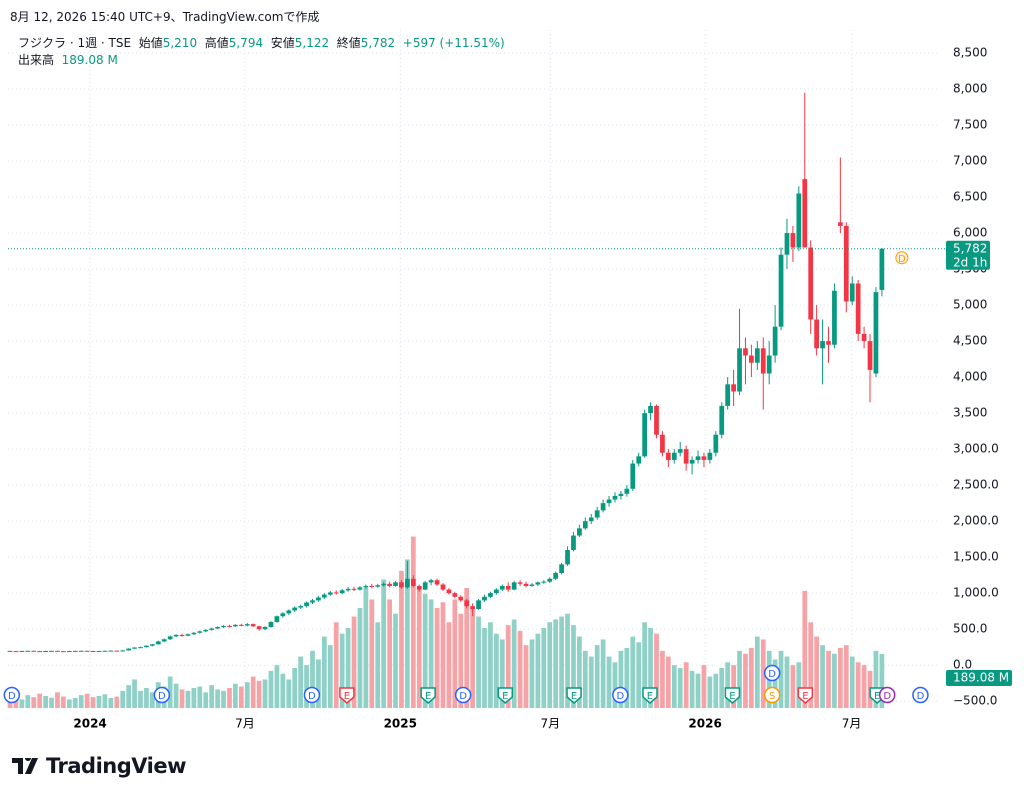 The image size is (1024, 795). What do you see at coordinates (970, 413) in the screenshot?
I see `y-tick-label: 3,500` at bounding box center [970, 413].